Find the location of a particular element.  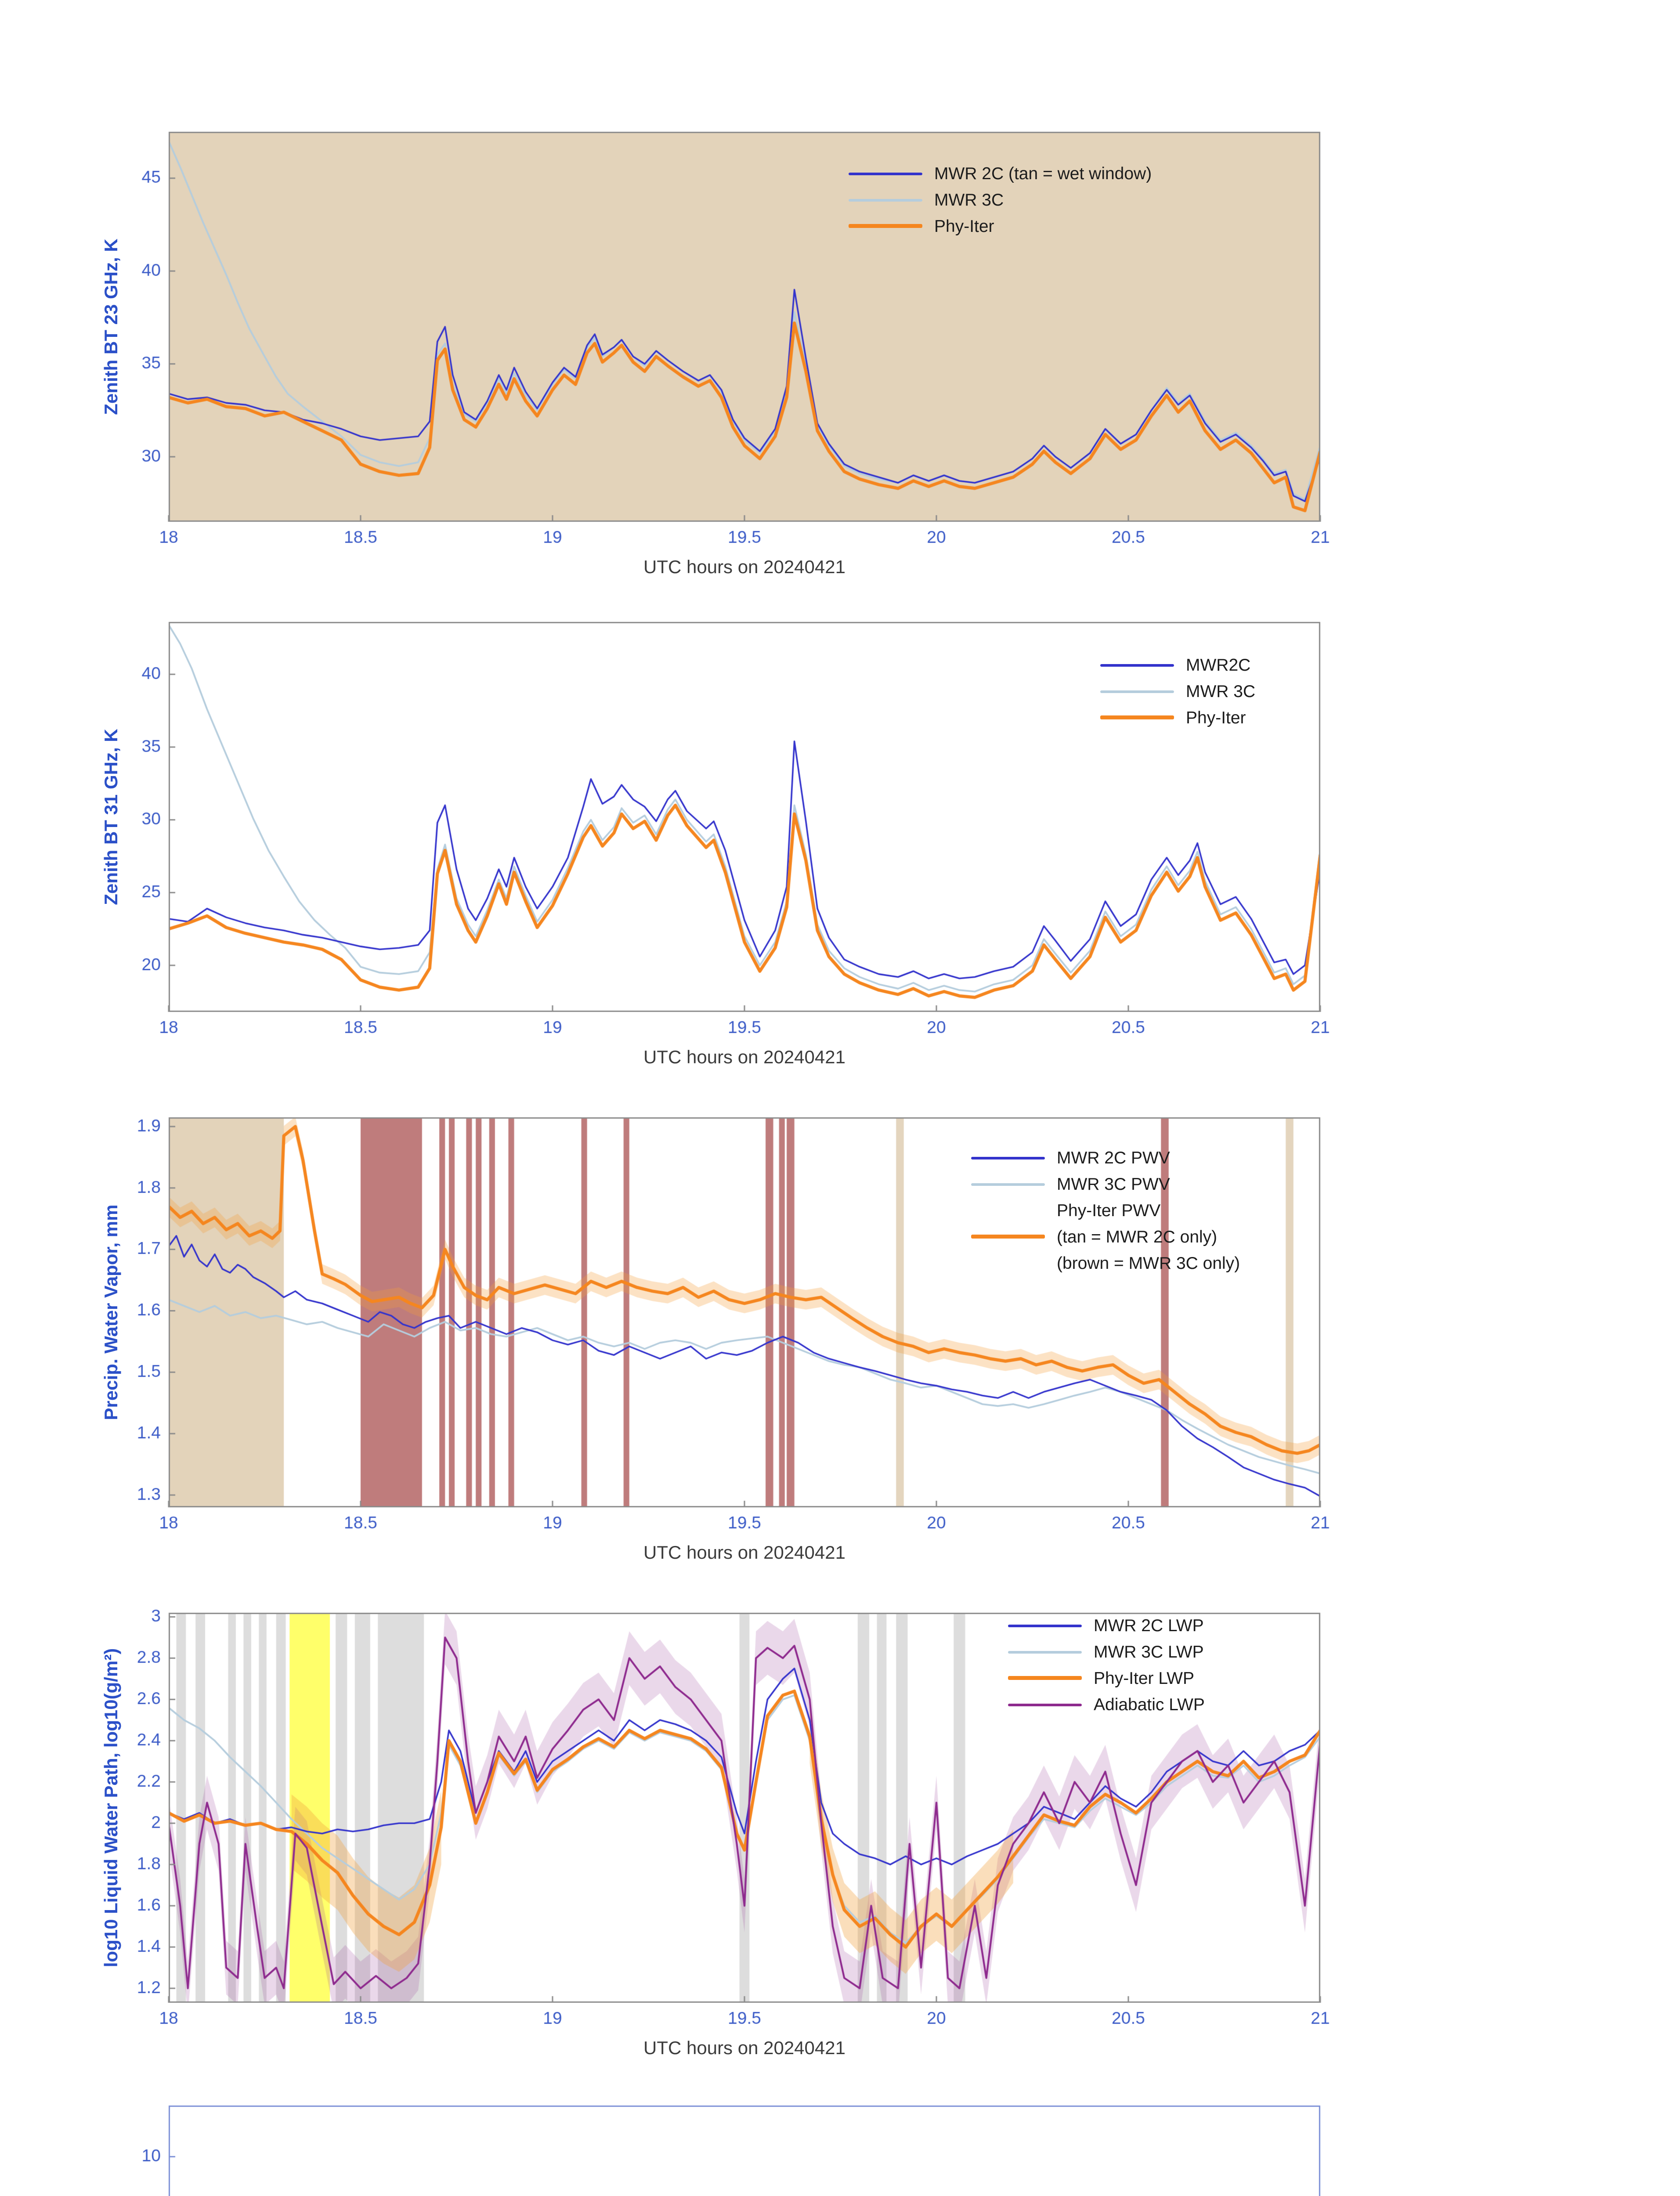

legend-bt31: MWR2C MWR 3C Phy-Iter is located at coordinates (1178, 691).